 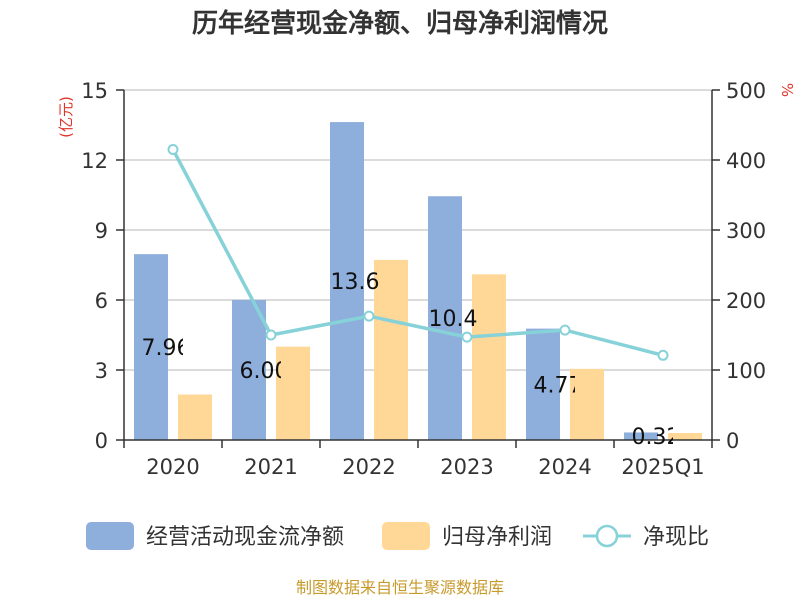 I want to click on bar-data-label: 7.965, so click(x=173, y=348).